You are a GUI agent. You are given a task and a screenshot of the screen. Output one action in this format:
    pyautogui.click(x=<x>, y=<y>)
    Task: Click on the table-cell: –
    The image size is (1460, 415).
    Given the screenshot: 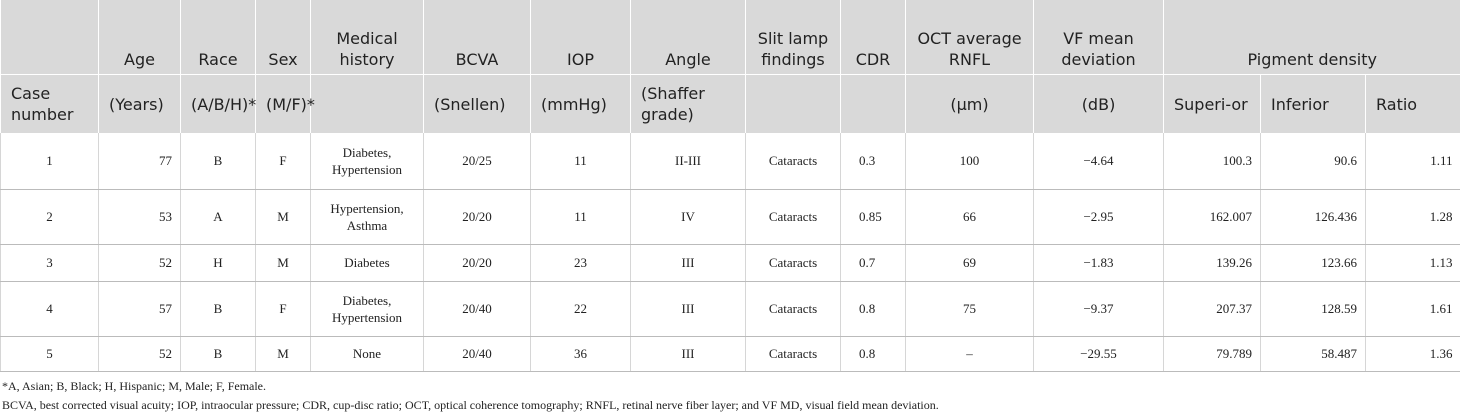 What is the action you would take?
    pyautogui.click(x=970, y=353)
    